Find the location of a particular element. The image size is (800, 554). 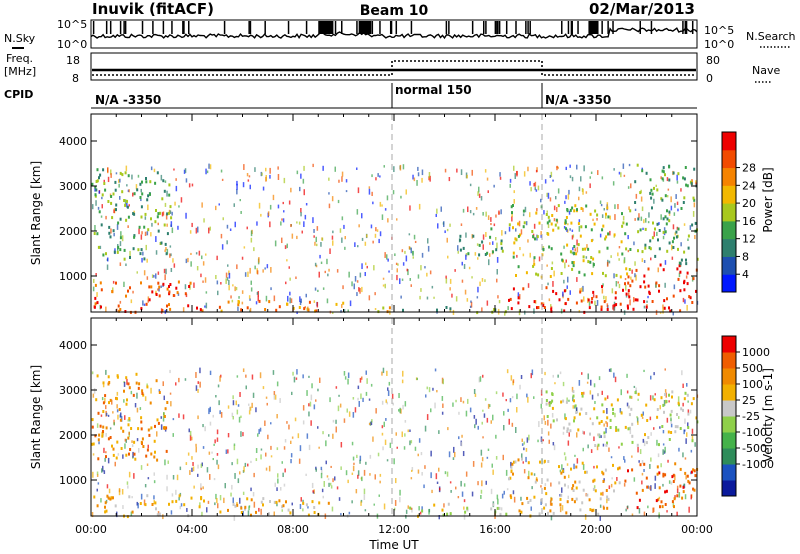

nsky-tick-top-left: 10^5 is located at coordinates (72, 24).